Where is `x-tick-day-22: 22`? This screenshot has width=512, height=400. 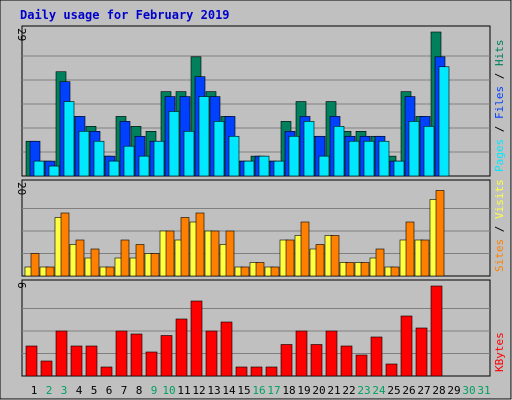 x-tick-day-22: 22 is located at coordinates (348, 390).